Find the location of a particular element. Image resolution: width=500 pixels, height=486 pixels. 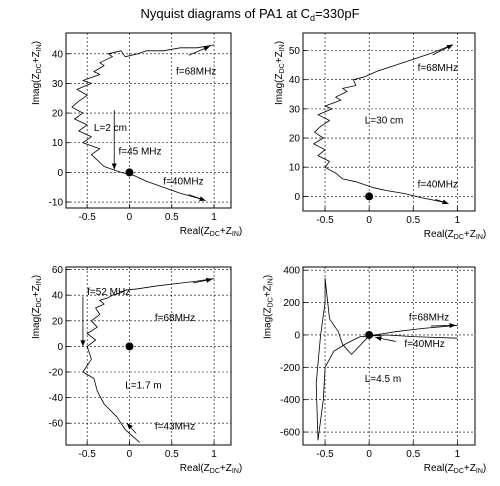

panel-1-xlabel: Real(ZDC+ZIN) is located at coordinates (211, 232).